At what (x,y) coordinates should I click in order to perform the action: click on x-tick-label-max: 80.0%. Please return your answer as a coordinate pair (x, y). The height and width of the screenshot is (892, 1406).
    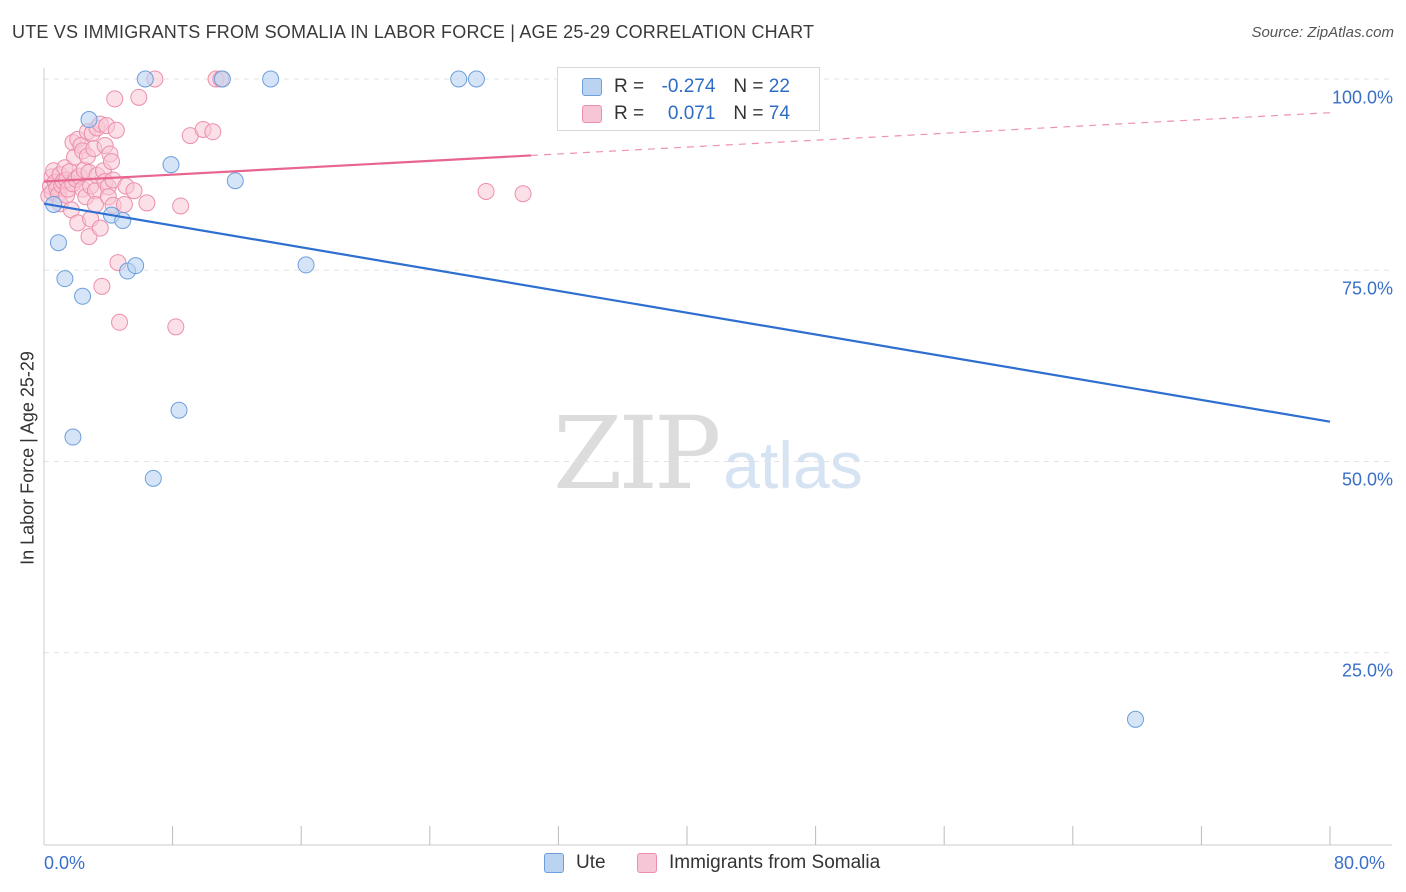
    Looking at the image, I should click on (1360, 863).